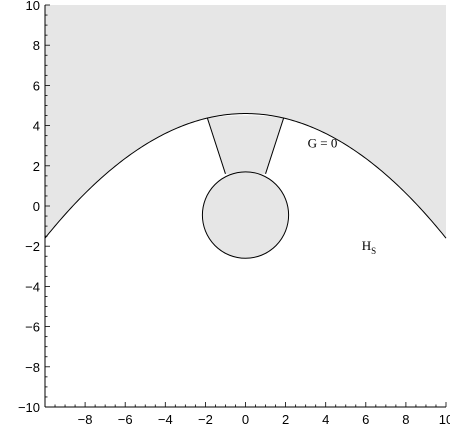 The image size is (450, 431). What do you see at coordinates (245, 144) in the screenshot?
I see `wedge-region-fill` at bounding box center [245, 144].